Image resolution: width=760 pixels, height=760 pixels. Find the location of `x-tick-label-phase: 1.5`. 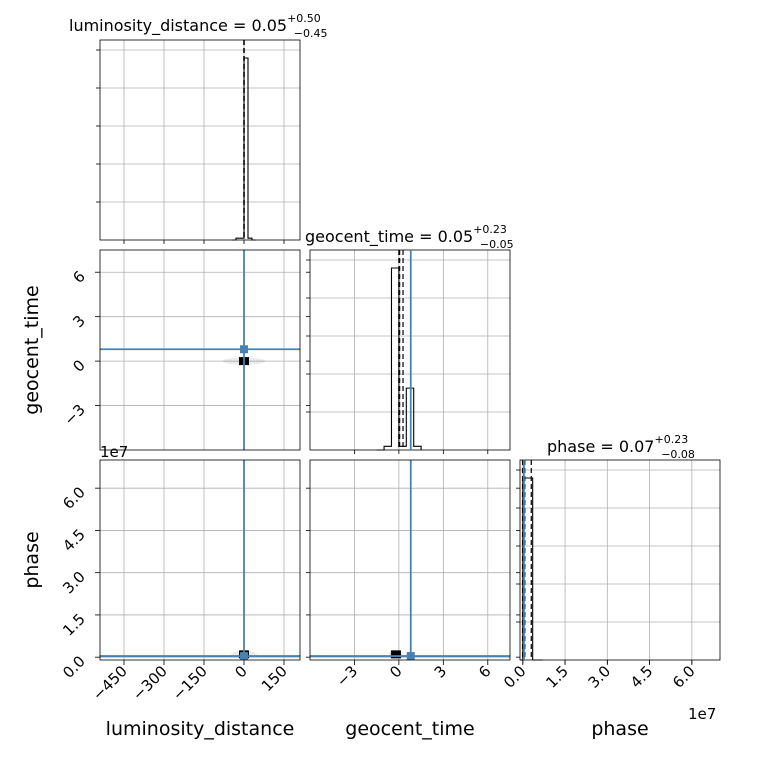

x-tick-label-phase: 1.5 is located at coordinates (557, 677).